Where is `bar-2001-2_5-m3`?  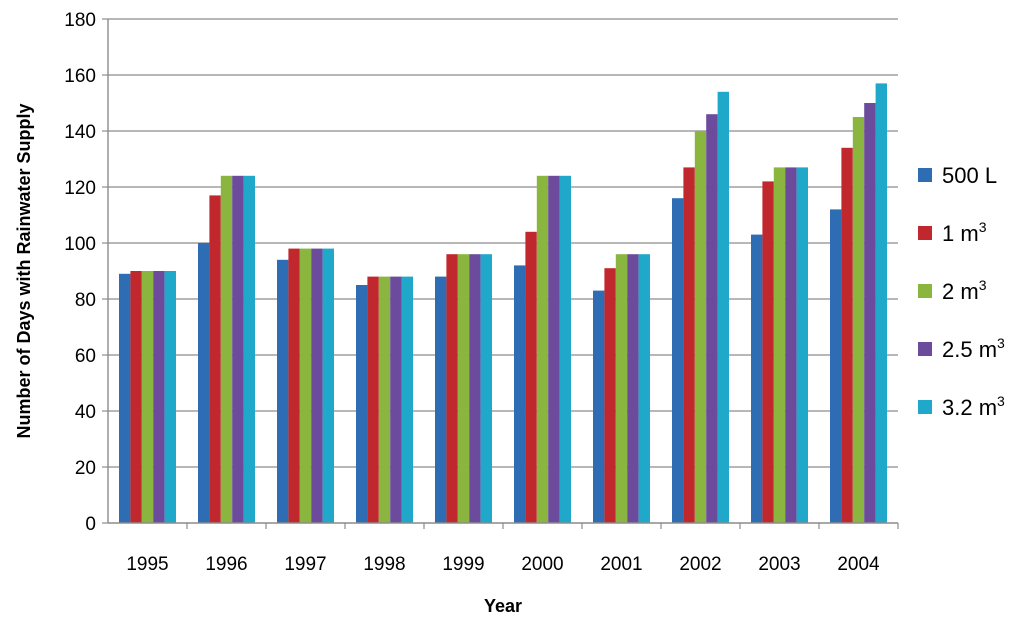
bar-2001-2_5-m3 is located at coordinates (633, 388).